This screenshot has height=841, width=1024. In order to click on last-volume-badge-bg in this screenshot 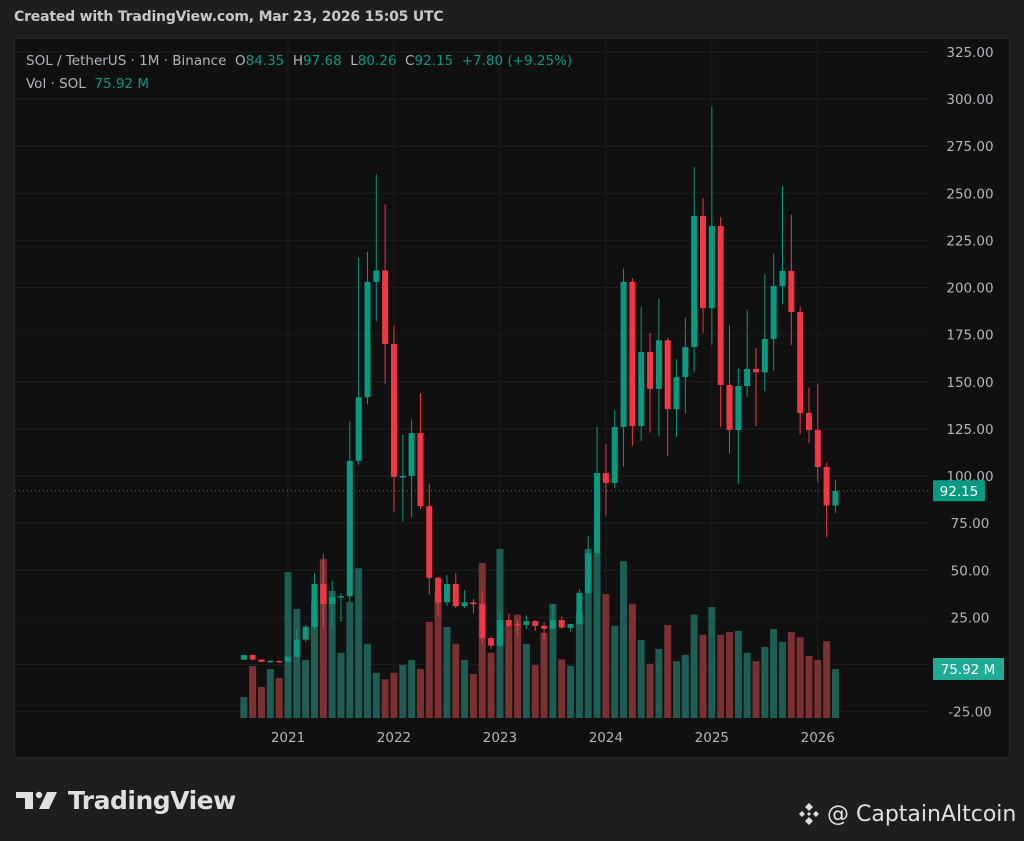, I will do `click(968, 669)`.